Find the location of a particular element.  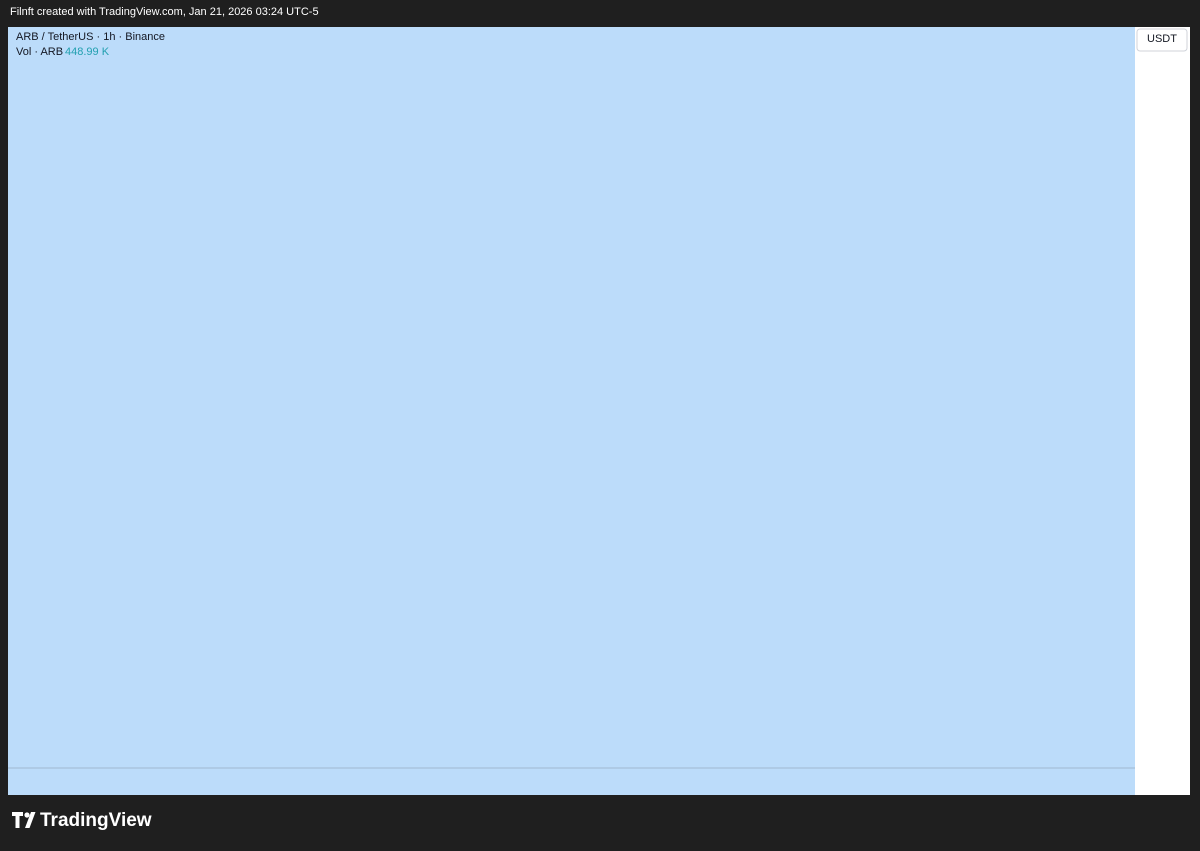

price-axis is located at coordinates (1162, 411).